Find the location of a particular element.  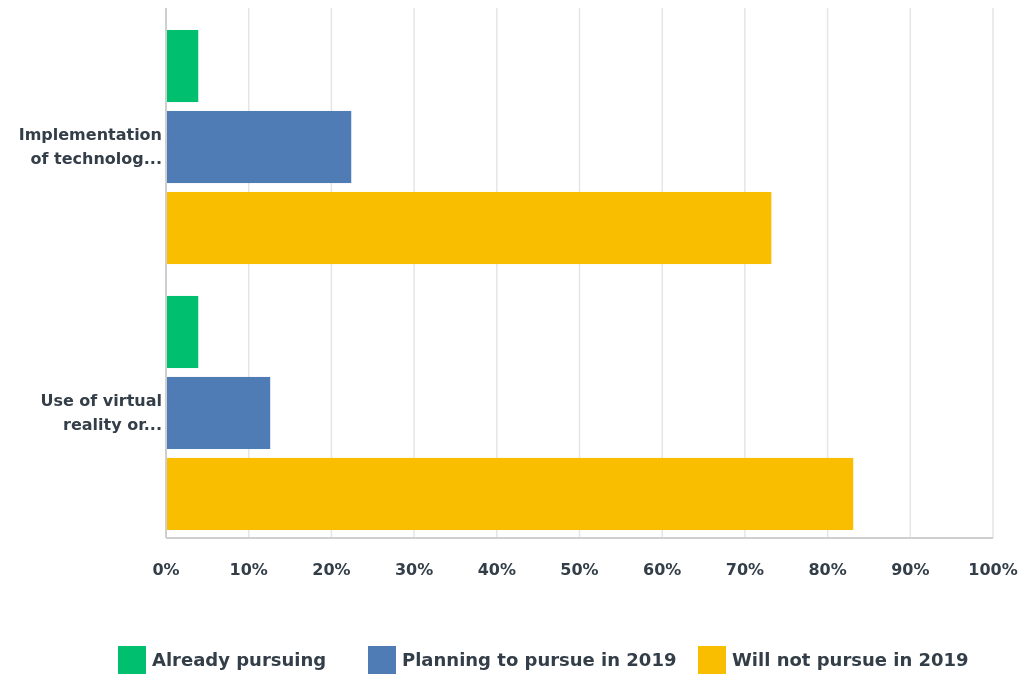

legend-label: Planning to pursue in 2019 is located at coordinates (539, 659).